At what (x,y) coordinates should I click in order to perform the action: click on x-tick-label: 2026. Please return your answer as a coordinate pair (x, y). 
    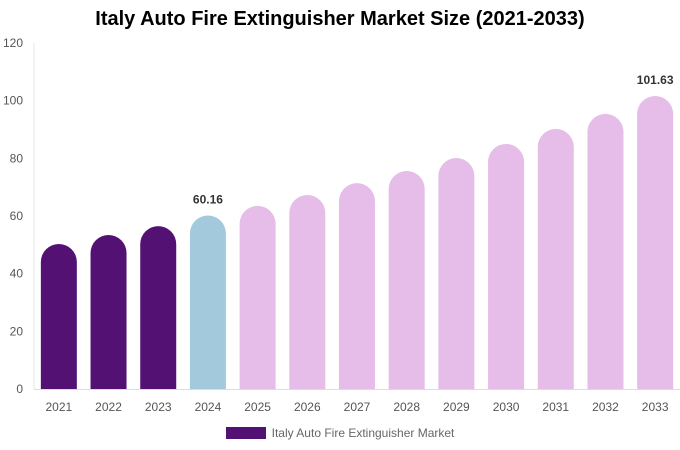
    Looking at the image, I should click on (307, 407).